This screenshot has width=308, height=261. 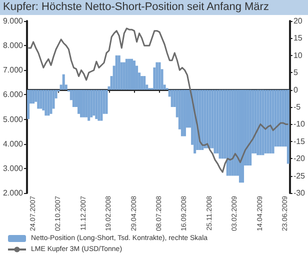 I want to click on y-tick-label: 8.000, so click(x=13, y=45).